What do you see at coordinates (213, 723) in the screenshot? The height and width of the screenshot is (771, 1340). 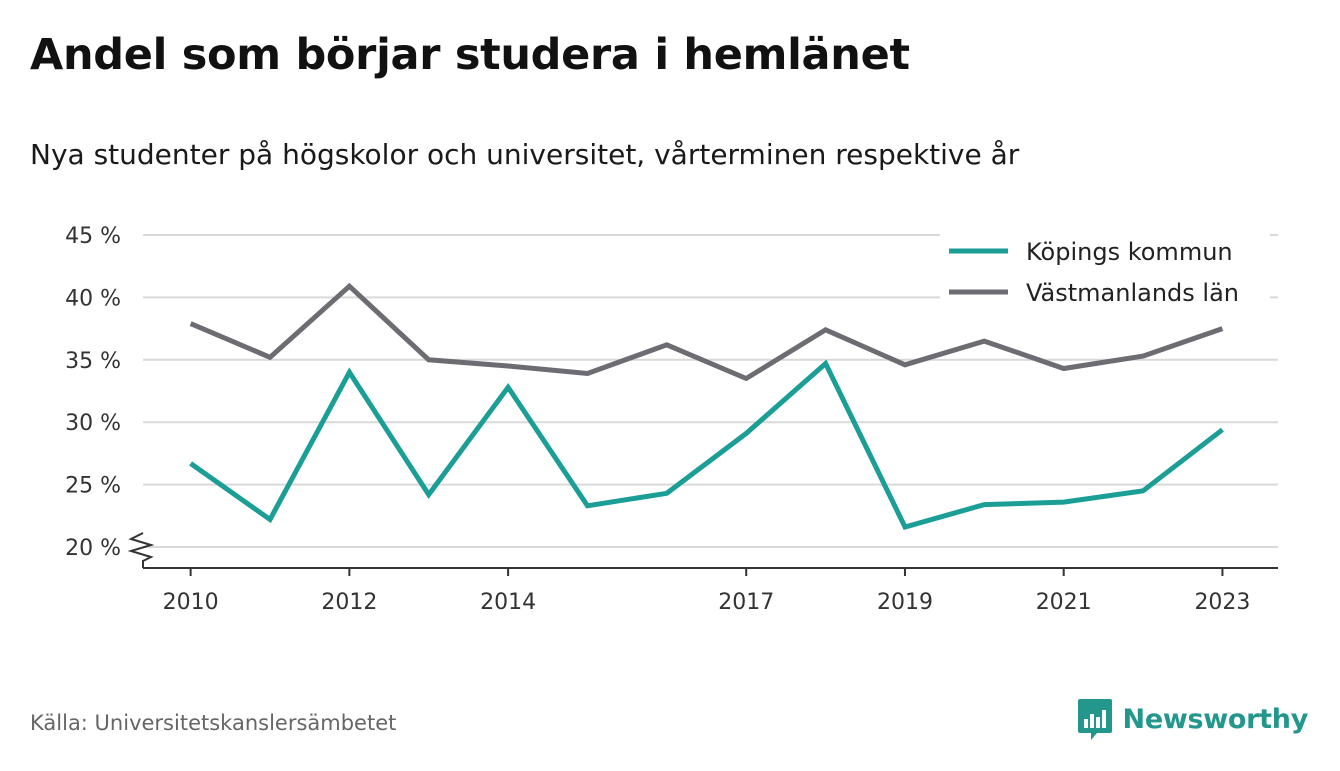 I see `source-note: Källa: Universitetskanslersämbetet` at bounding box center [213, 723].